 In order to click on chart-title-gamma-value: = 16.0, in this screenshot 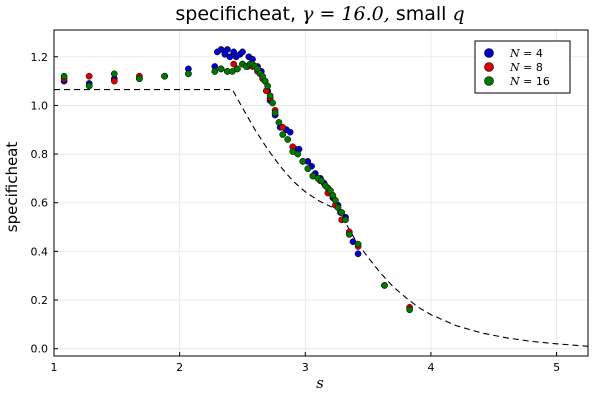, I will do `click(354, 14)`.